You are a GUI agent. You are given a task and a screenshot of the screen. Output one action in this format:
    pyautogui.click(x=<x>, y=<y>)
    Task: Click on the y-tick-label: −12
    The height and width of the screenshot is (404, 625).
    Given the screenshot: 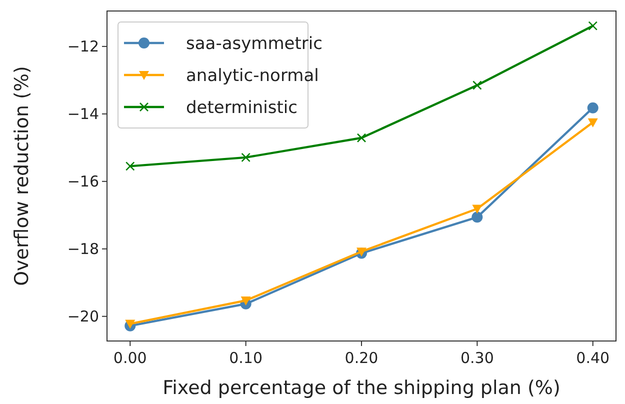 What is the action you would take?
    pyautogui.click(x=83, y=46)
    